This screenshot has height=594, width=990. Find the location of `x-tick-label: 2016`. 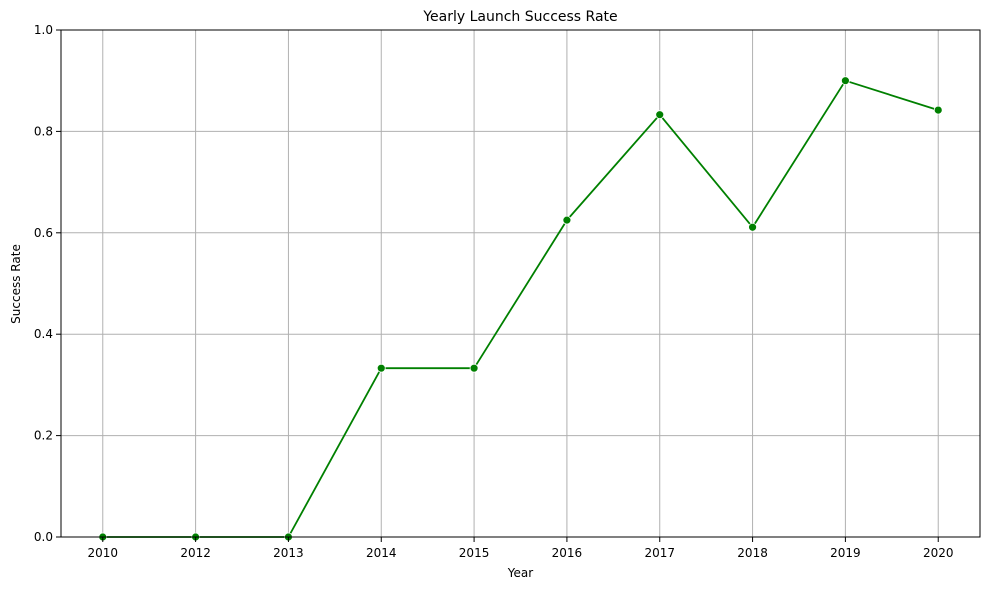

x-tick-label: 2016 is located at coordinates (567, 553).